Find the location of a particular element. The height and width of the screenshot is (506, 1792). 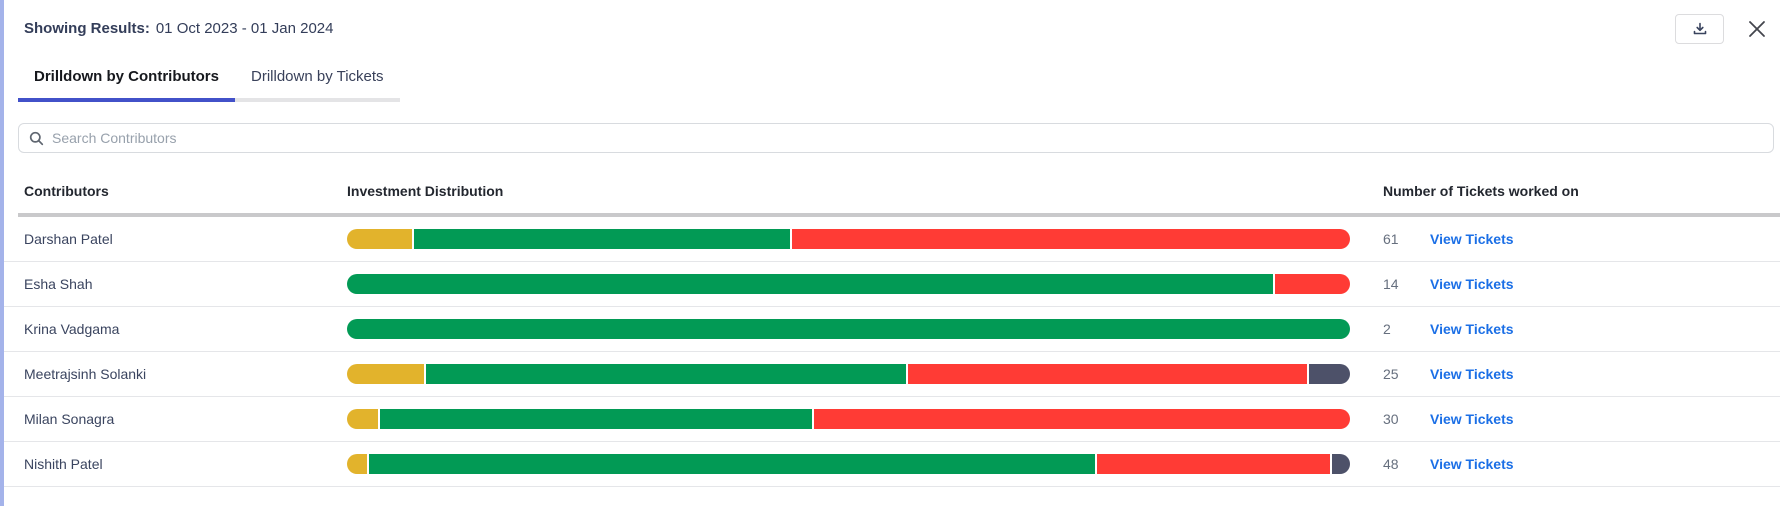

ticket-count: 14 is located at coordinates (1391, 284).